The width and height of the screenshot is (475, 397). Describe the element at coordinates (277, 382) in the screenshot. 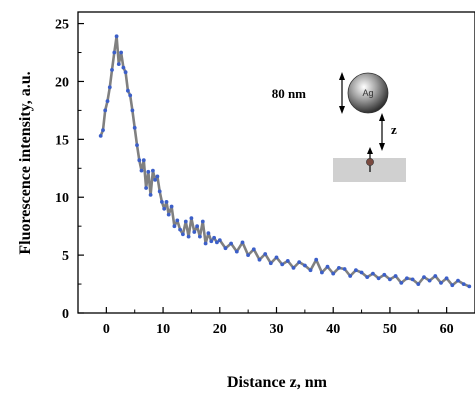

I see `x-axis-title: Distance z, nm` at that location.